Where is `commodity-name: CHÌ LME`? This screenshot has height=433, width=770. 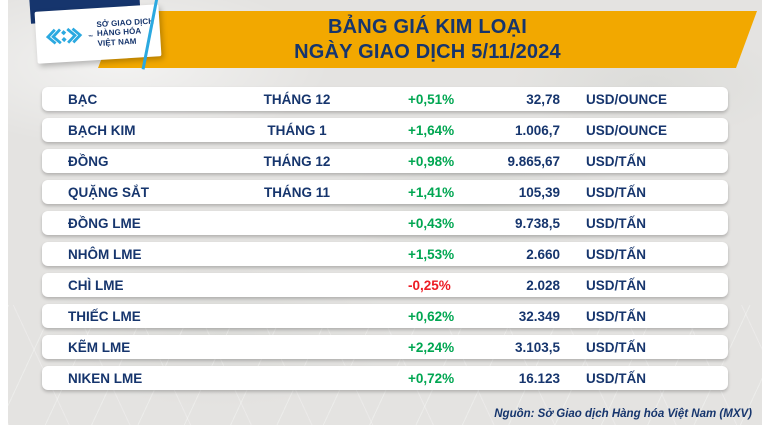 commodity-name: CHÌ LME is located at coordinates (96, 285).